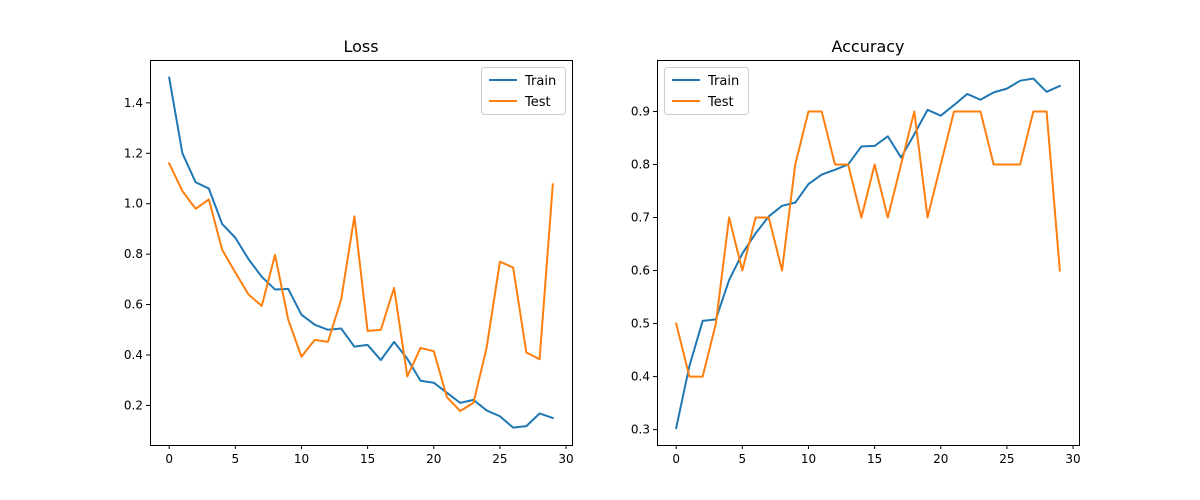 The image size is (1200, 500). I want to click on y-tick-label: 1.4, so click(133, 103).